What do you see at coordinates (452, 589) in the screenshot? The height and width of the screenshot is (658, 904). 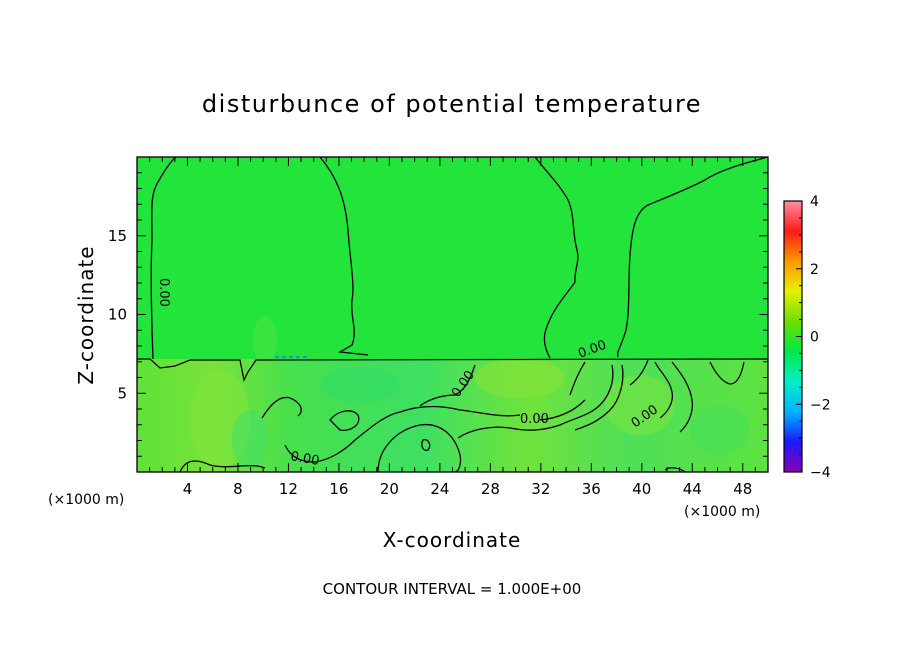 I see `contour-interval-note: CONTOUR INTERVAL = 1.000E+00` at bounding box center [452, 589].